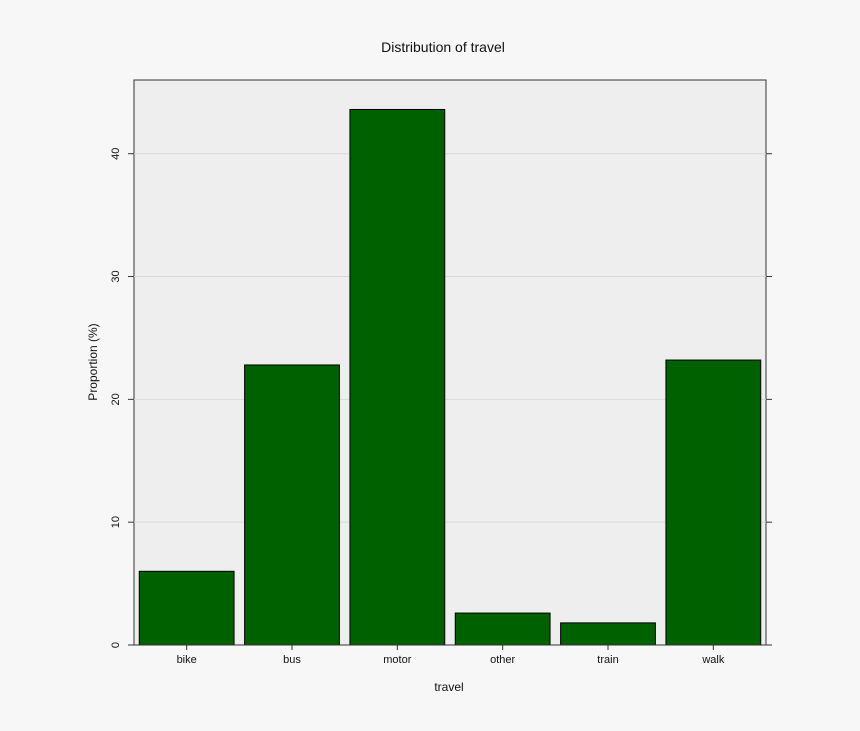 Image resolution: width=860 pixels, height=731 pixels. What do you see at coordinates (713, 502) in the screenshot?
I see `bar-walk` at bounding box center [713, 502].